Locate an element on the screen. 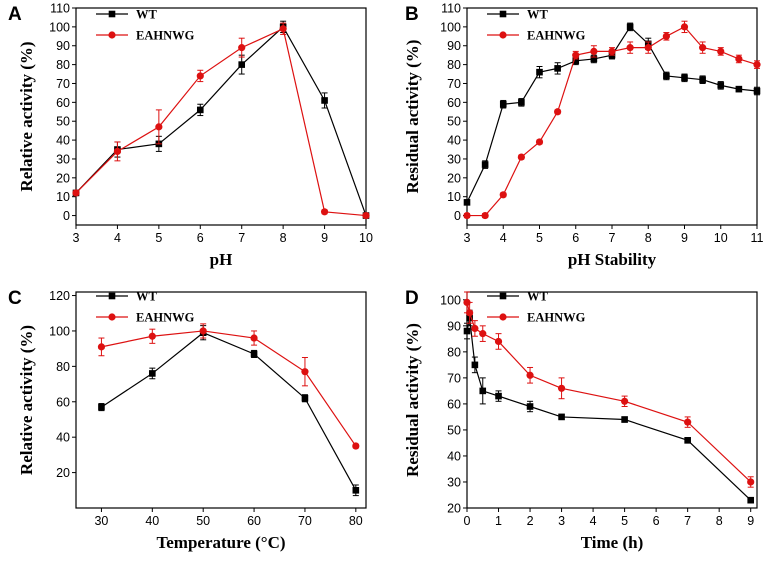 This screenshot has width=768, height=562. y-tick-label: 10 is located at coordinates (63, 197).